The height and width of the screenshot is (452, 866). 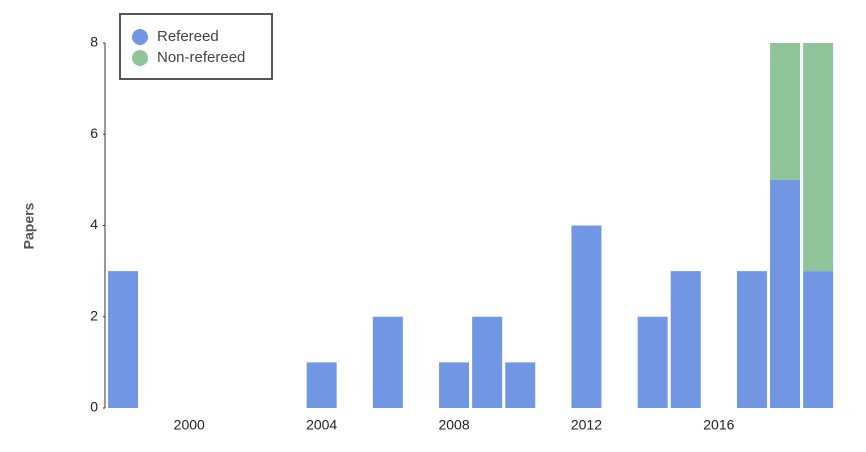 I want to click on x-tick-label: 2008, so click(x=453, y=425).